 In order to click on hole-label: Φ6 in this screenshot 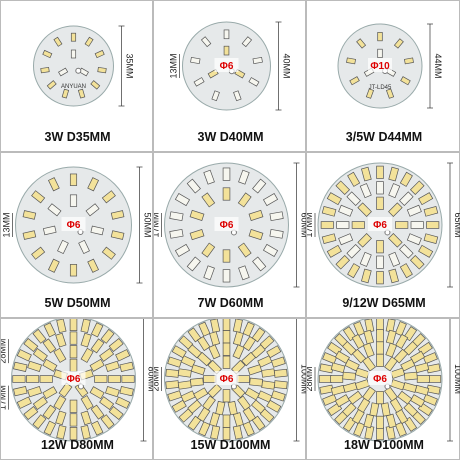, I will do `click(380, 379)`.